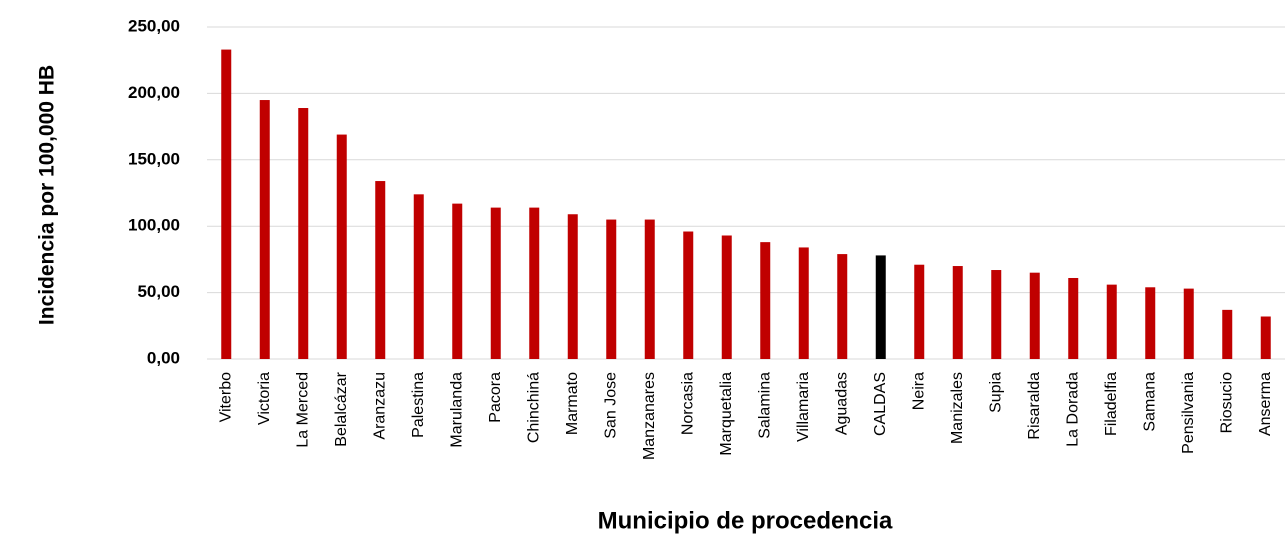 The height and width of the screenshot is (538, 1285). Describe the element at coordinates (154, 225) in the screenshot. I see `y-tick-label: 100,00` at that location.